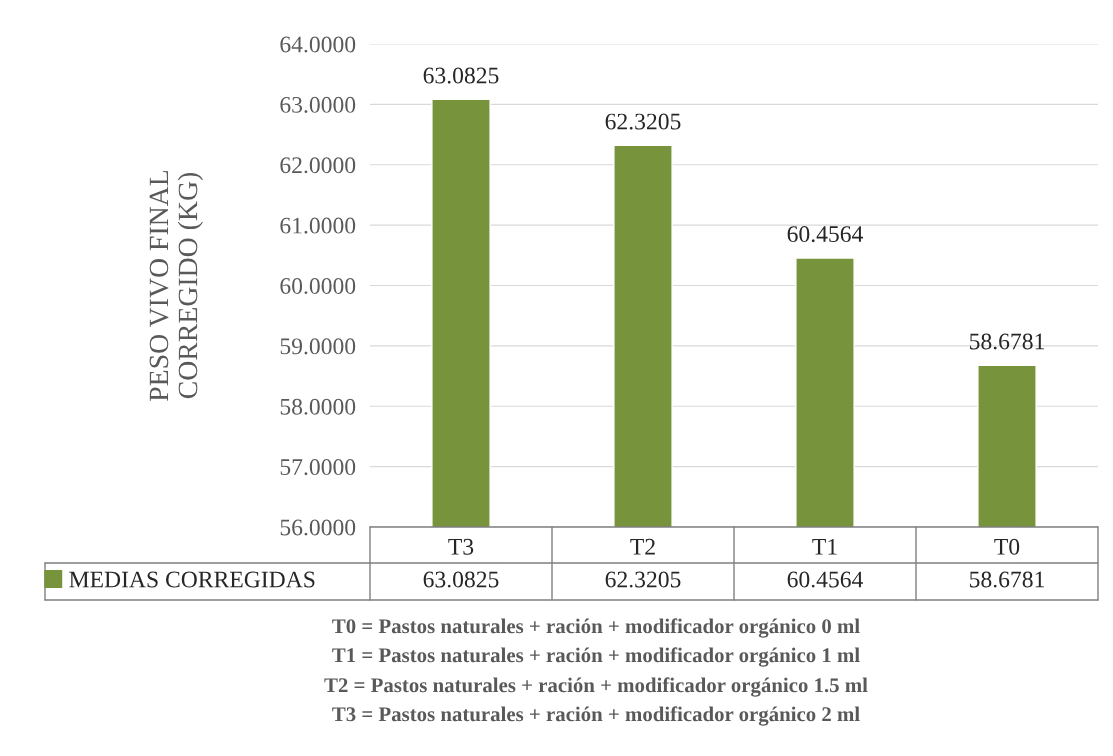  What do you see at coordinates (642, 546) in the screenshot?
I see `x-tick-label: T2` at bounding box center [642, 546].